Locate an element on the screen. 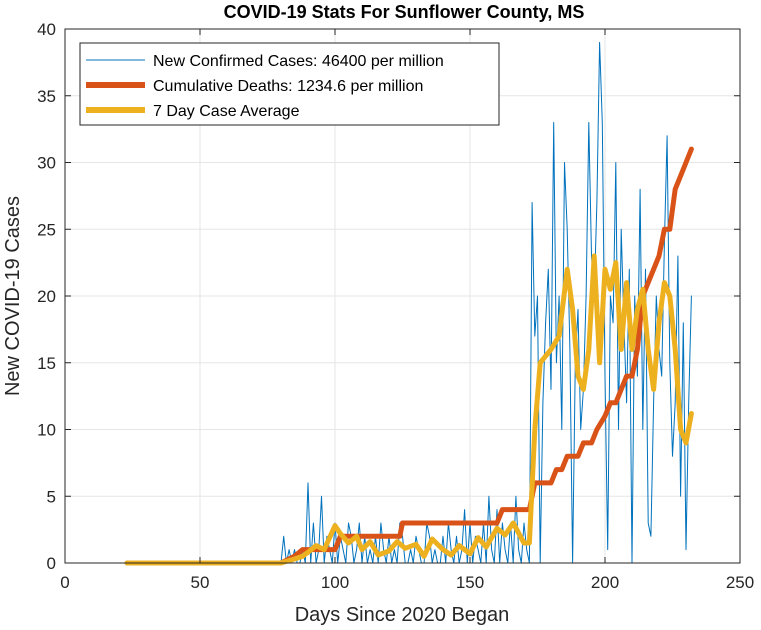  legend-label-cumulative-deaths: Cumulative Deaths: 1234.6 per million is located at coordinates (288, 86).